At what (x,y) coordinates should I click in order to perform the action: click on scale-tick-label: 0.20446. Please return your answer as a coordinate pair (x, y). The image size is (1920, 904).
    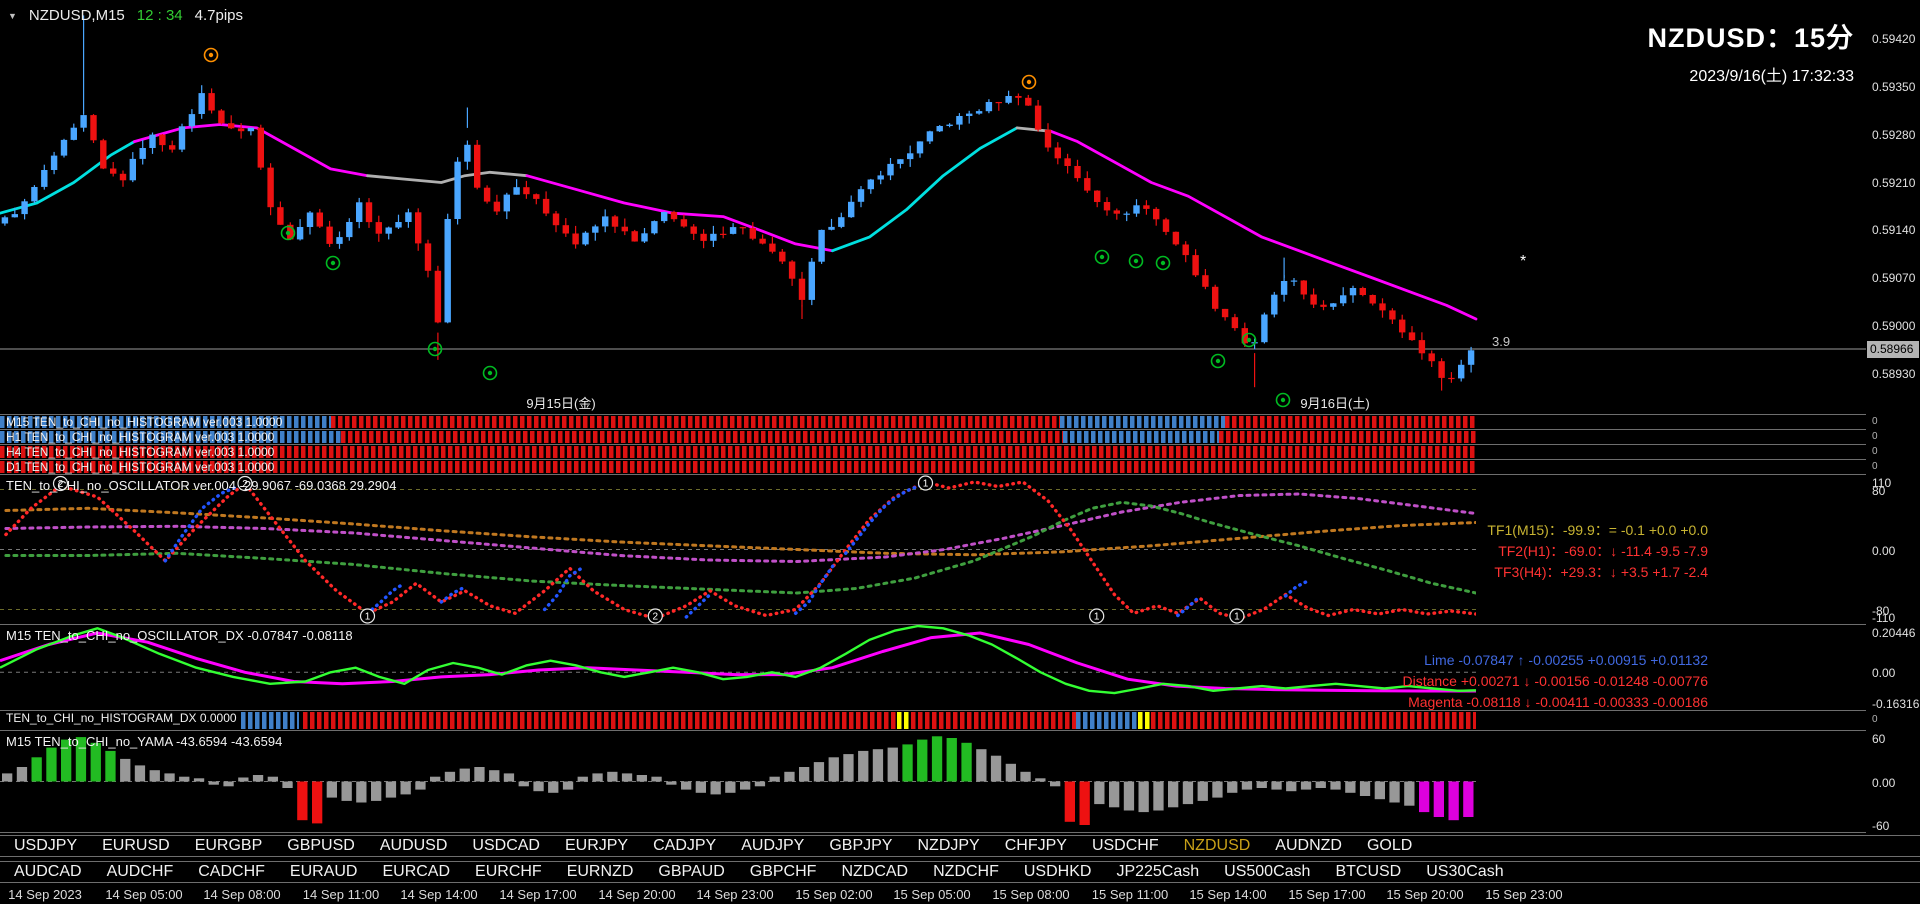
    Looking at the image, I should click on (1894, 633).